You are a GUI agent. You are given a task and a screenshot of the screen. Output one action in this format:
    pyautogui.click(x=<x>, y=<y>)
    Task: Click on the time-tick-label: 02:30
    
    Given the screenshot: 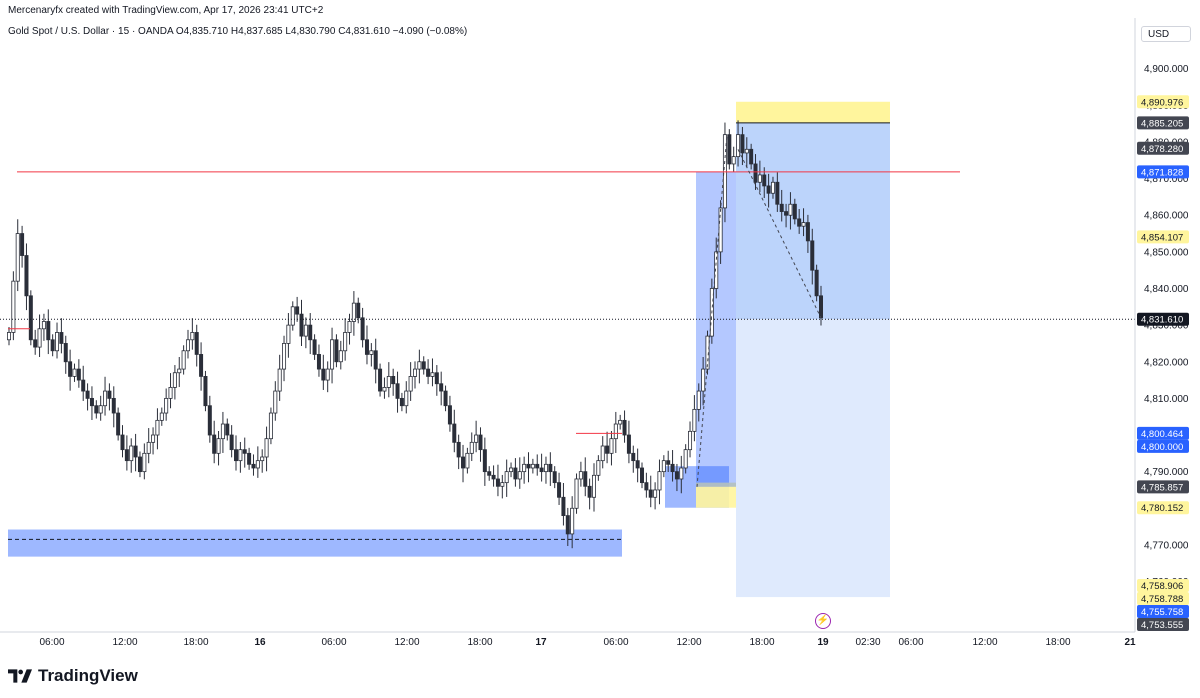 What is the action you would take?
    pyautogui.click(x=867, y=642)
    